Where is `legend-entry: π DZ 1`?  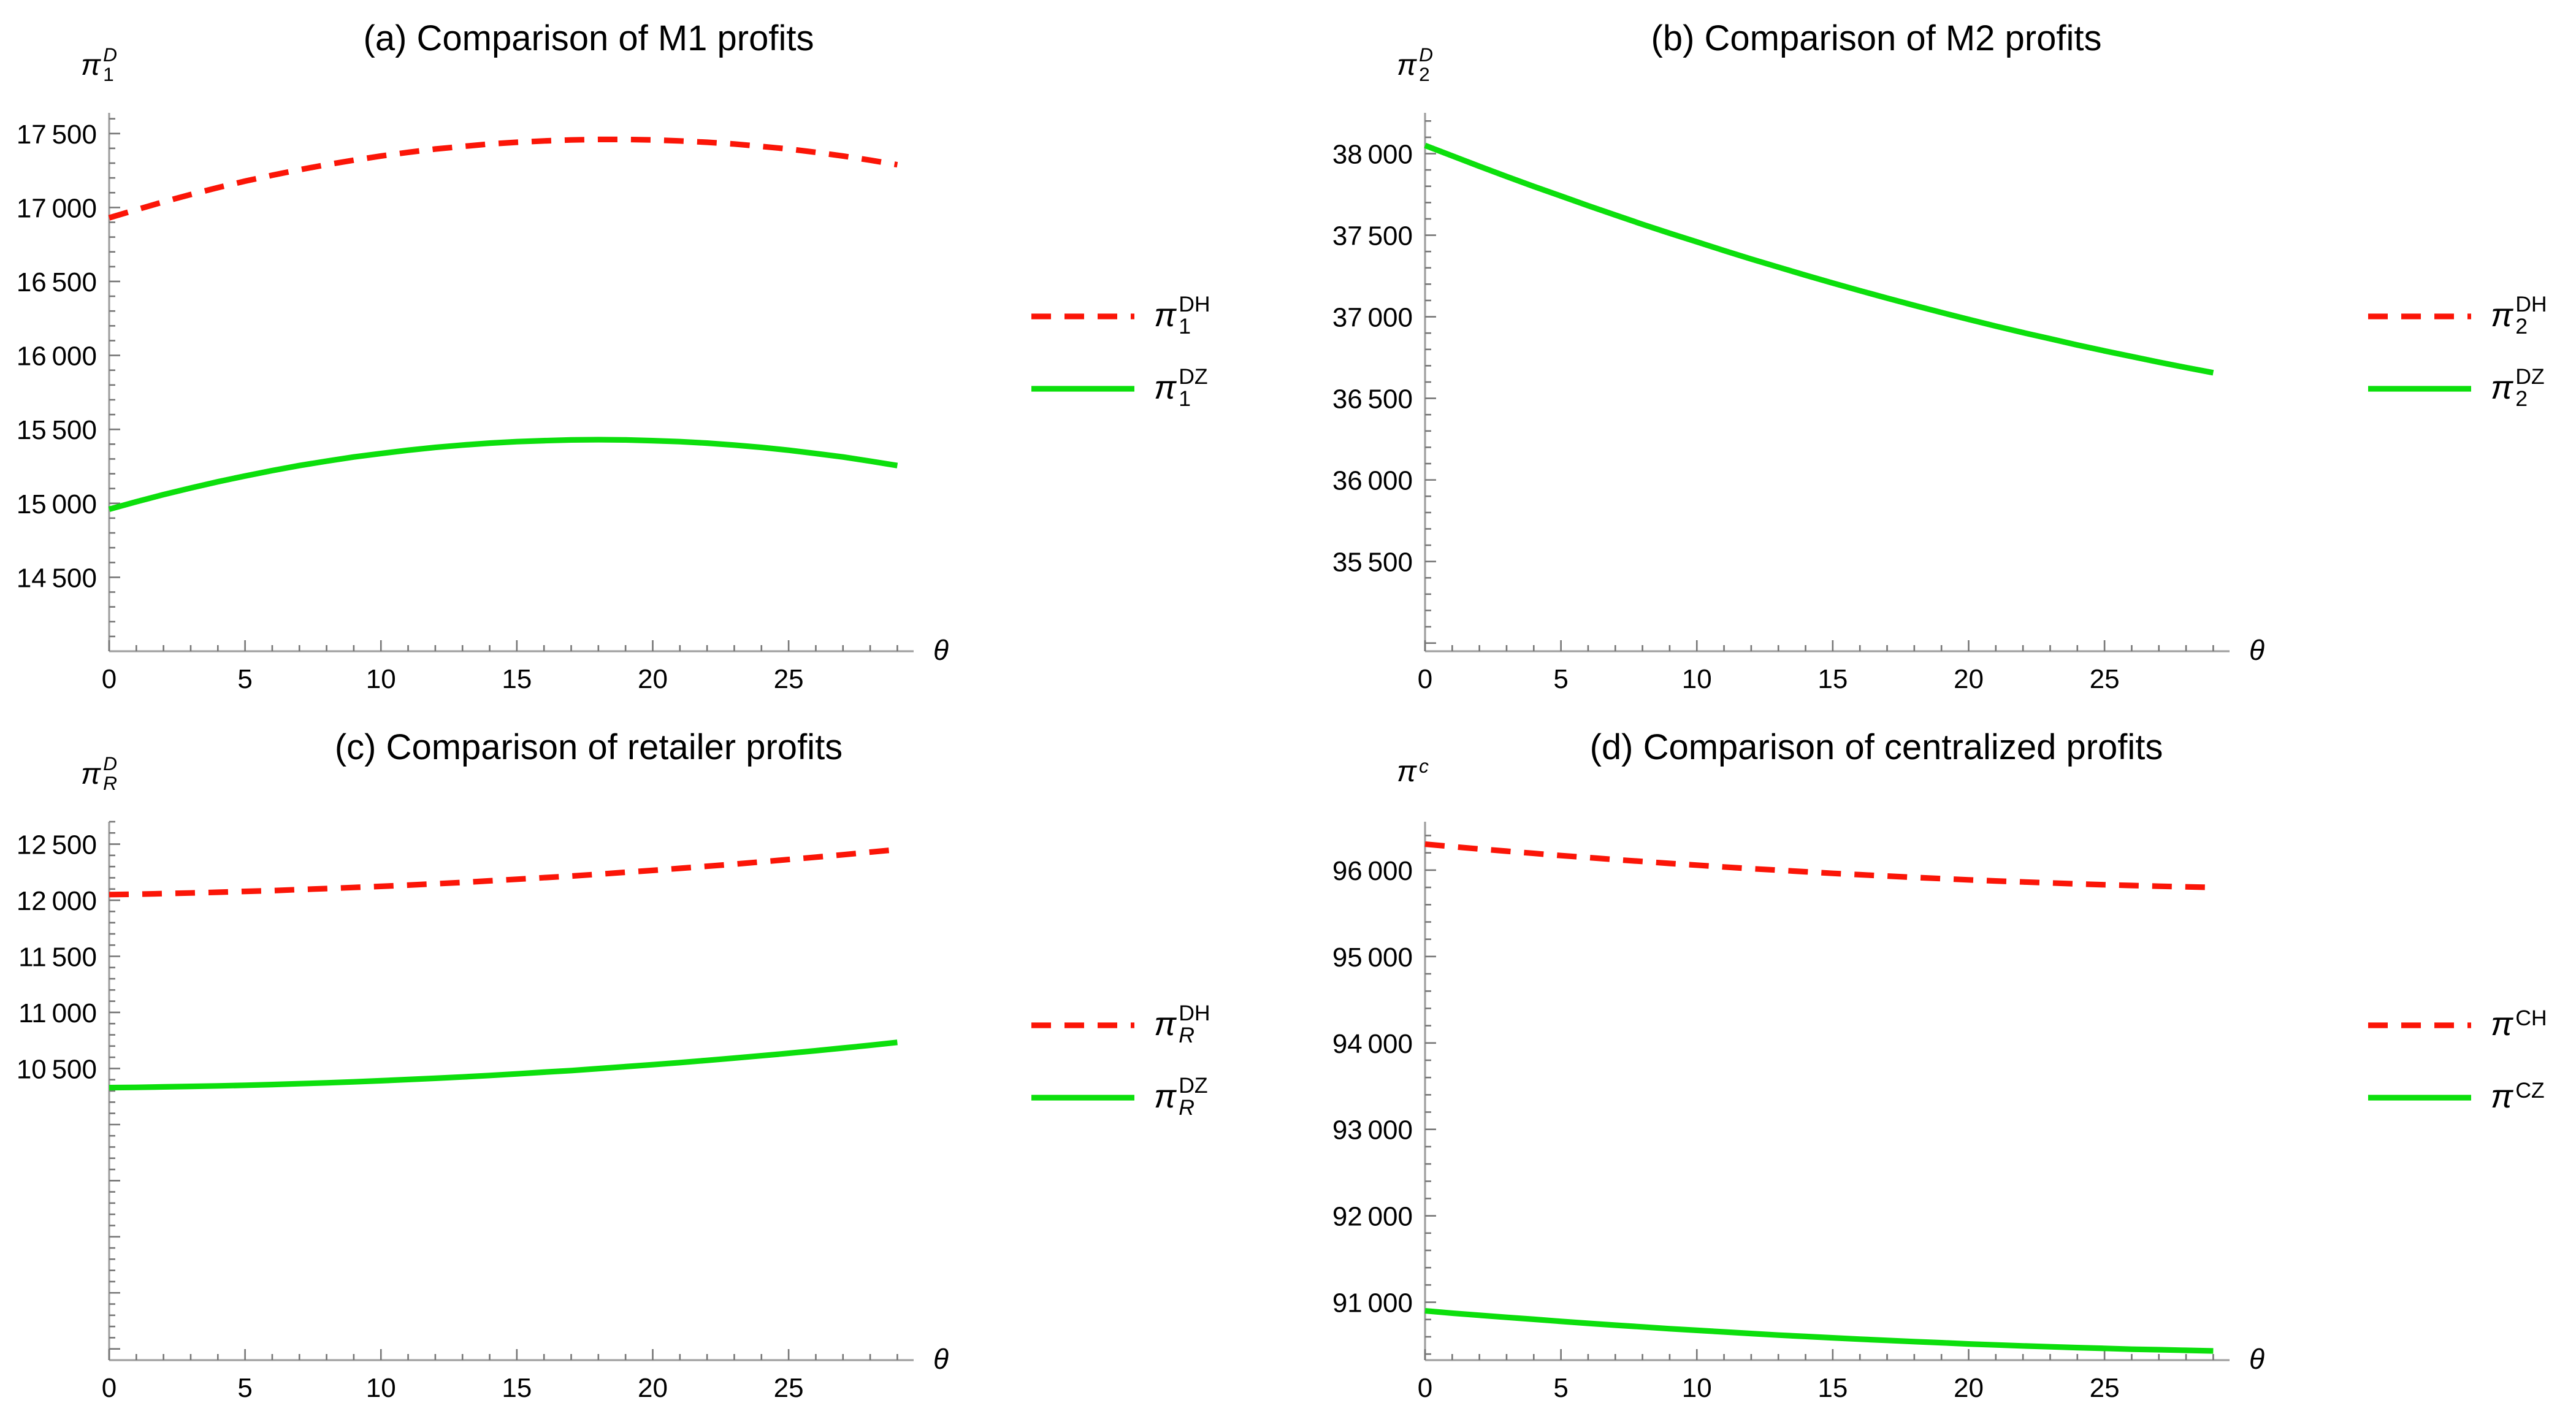 legend-entry: π DZ 1 is located at coordinates (1119, 388).